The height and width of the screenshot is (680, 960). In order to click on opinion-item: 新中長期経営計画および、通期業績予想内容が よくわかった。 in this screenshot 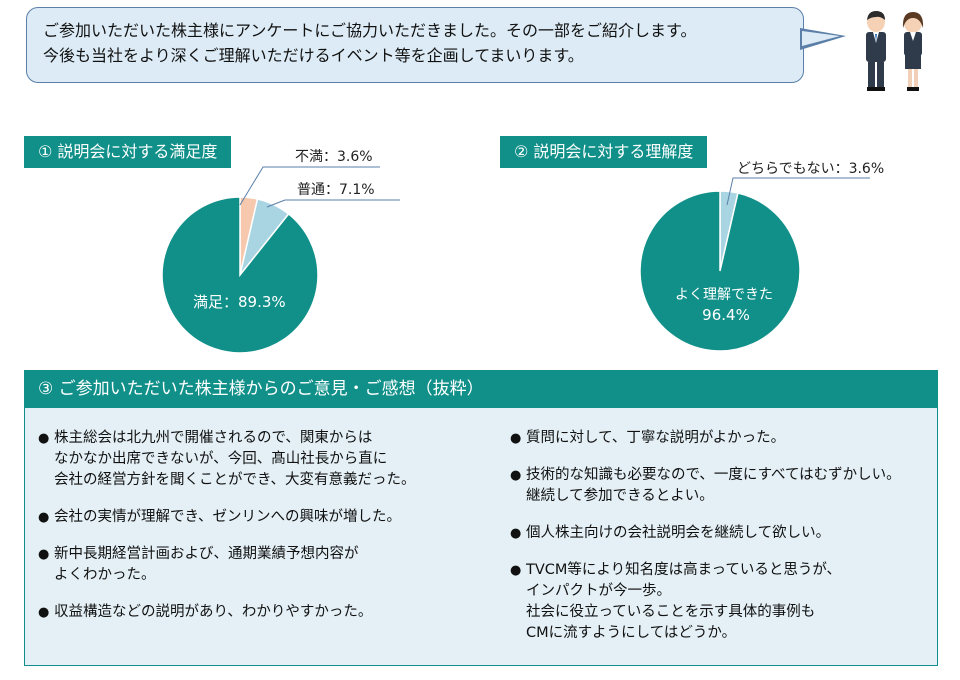, I will do `click(258, 565)`.